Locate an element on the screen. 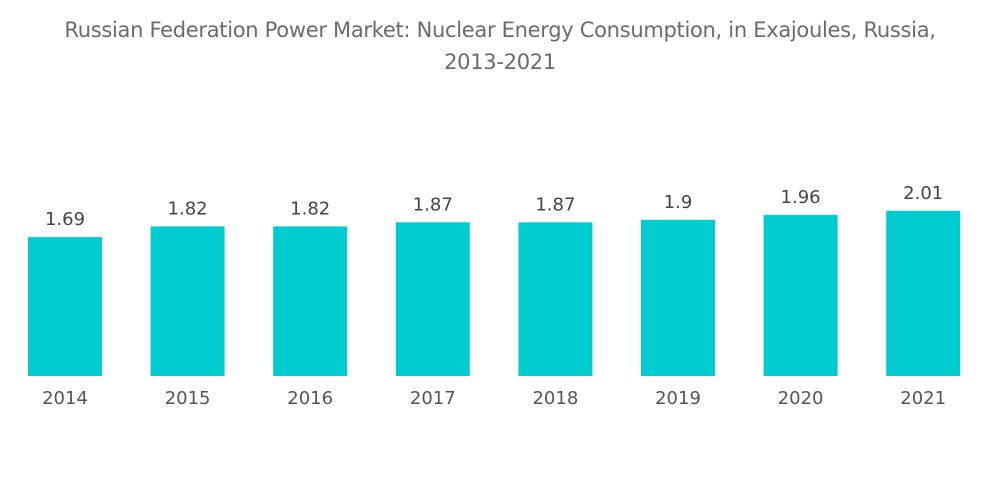 The image size is (1000, 504). bar-2014 is located at coordinates (65, 306).